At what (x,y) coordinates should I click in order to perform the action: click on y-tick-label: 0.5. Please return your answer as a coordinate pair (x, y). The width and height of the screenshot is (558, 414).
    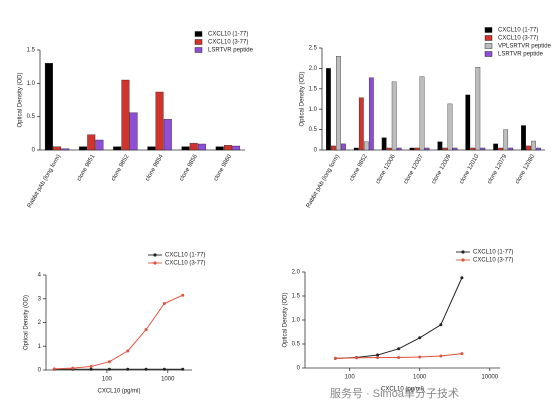
    Looking at the image, I should click on (313, 130).